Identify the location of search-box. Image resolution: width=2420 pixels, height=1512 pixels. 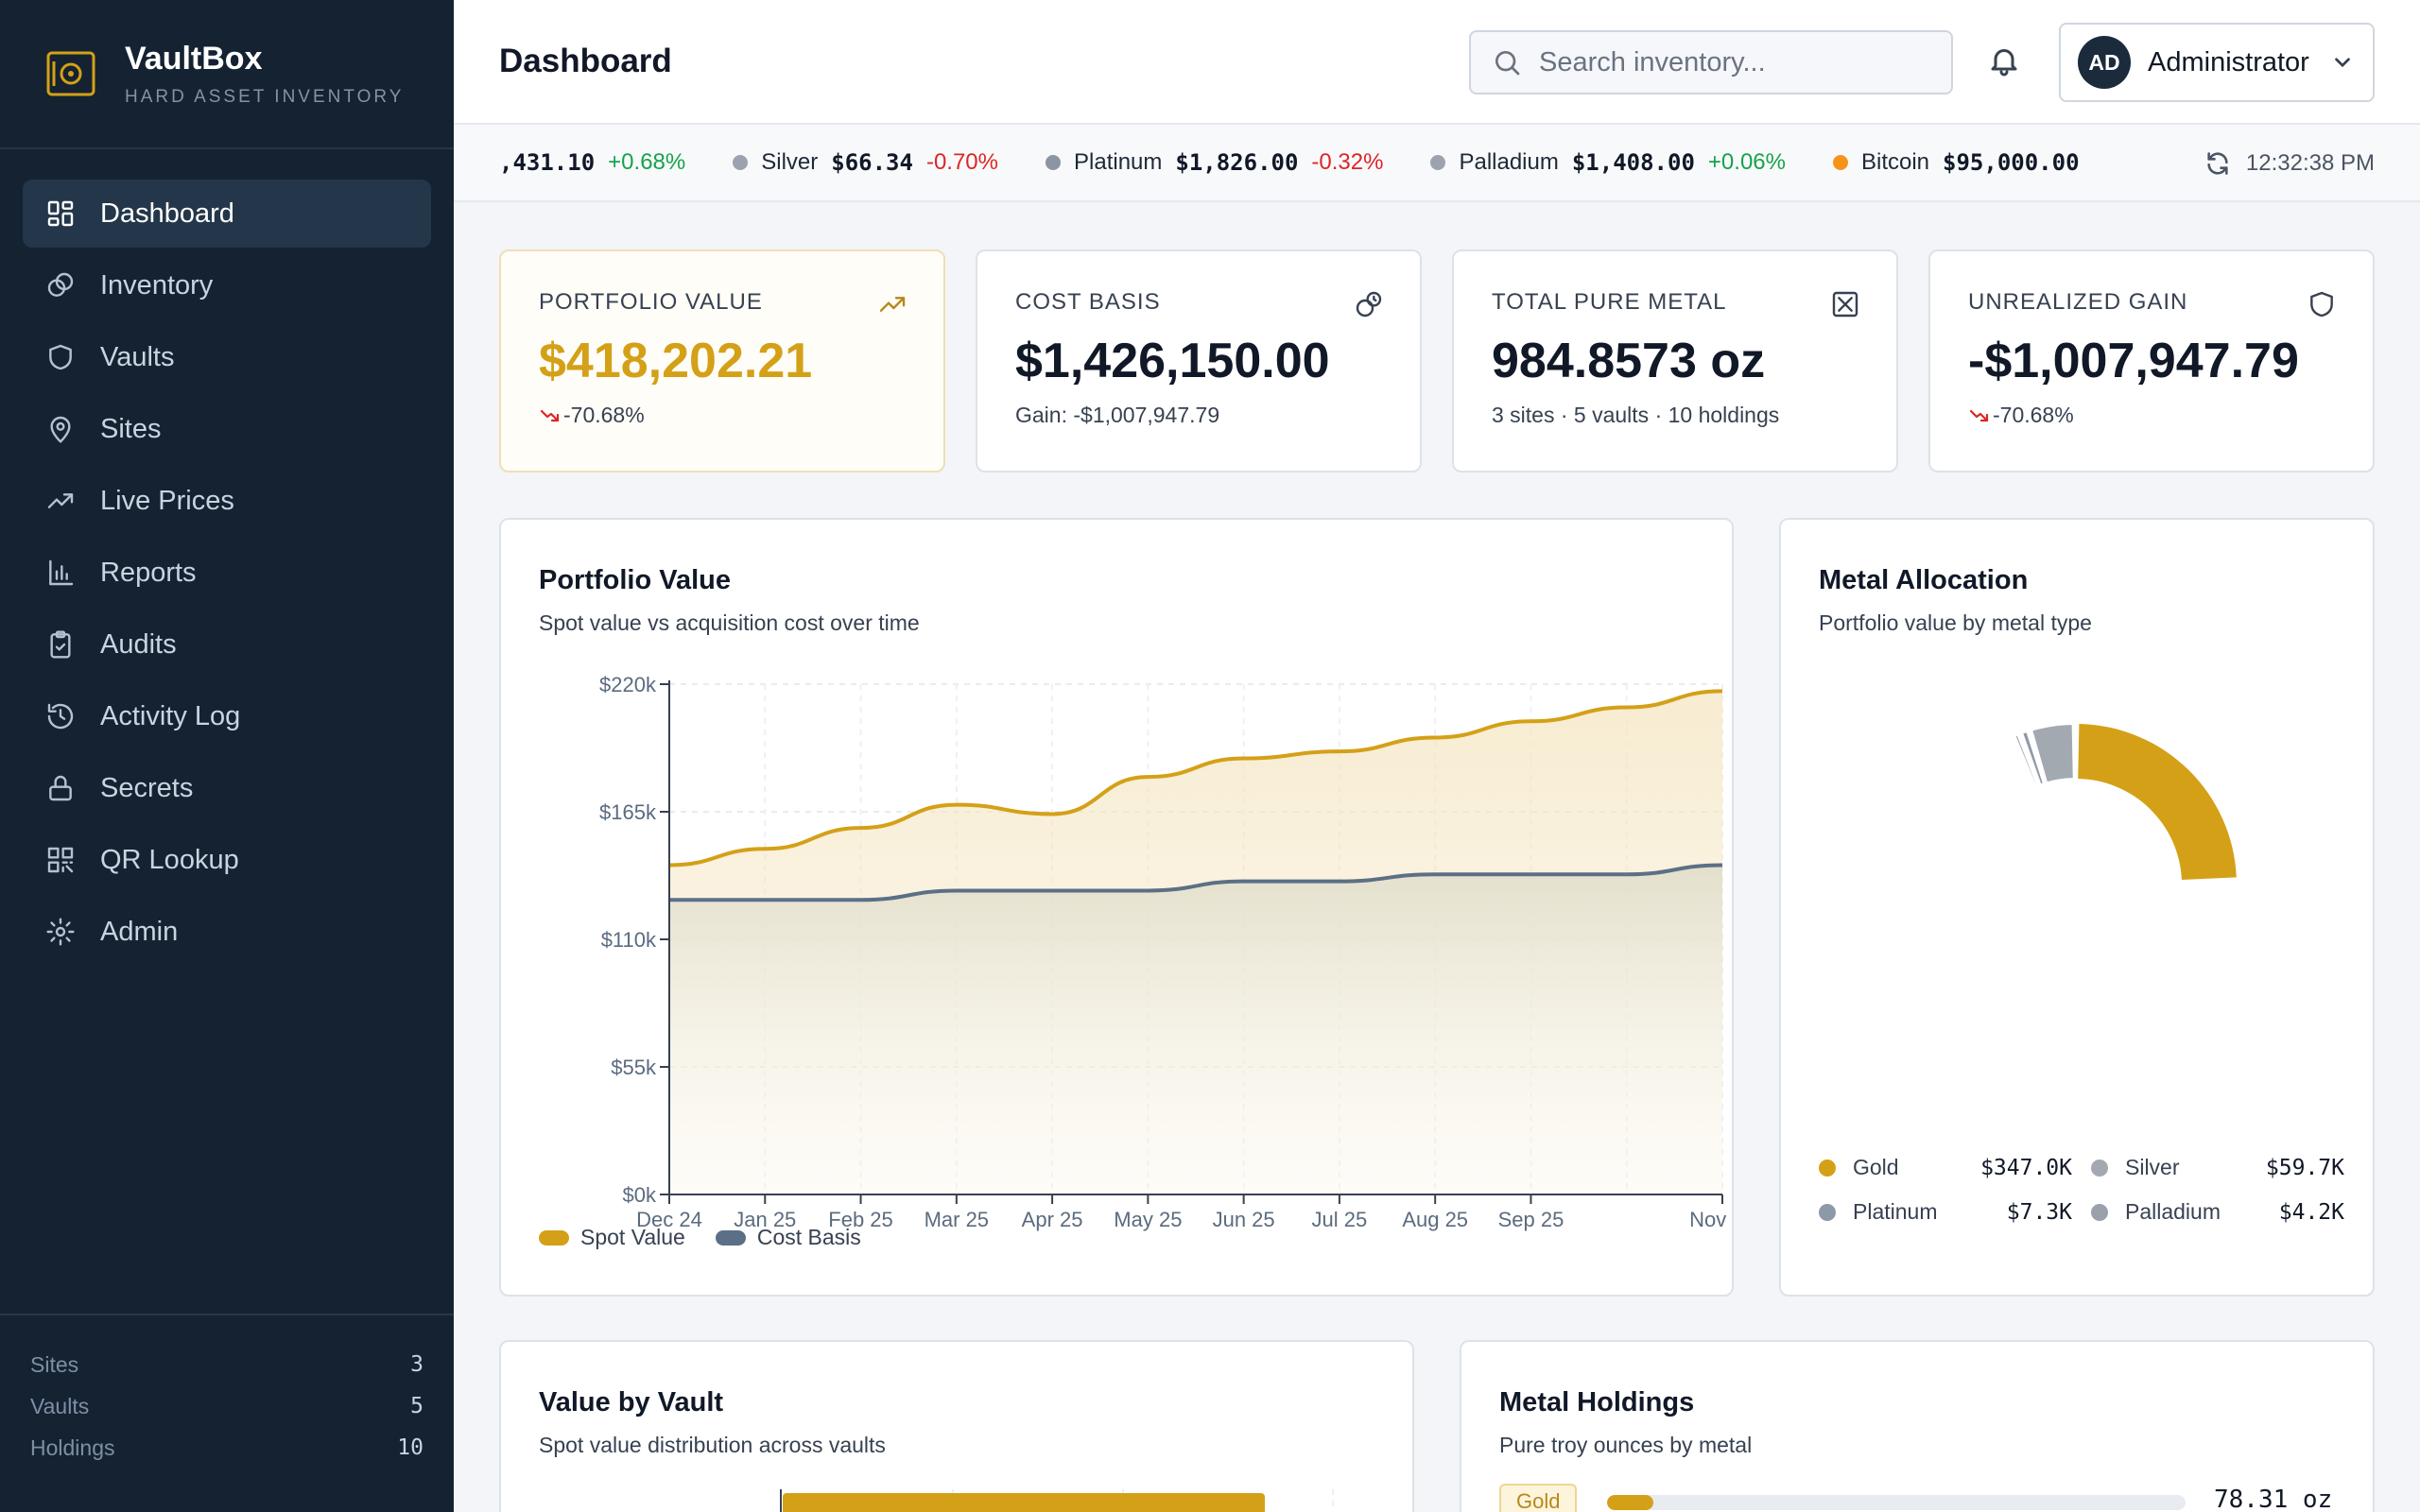
(1711, 62).